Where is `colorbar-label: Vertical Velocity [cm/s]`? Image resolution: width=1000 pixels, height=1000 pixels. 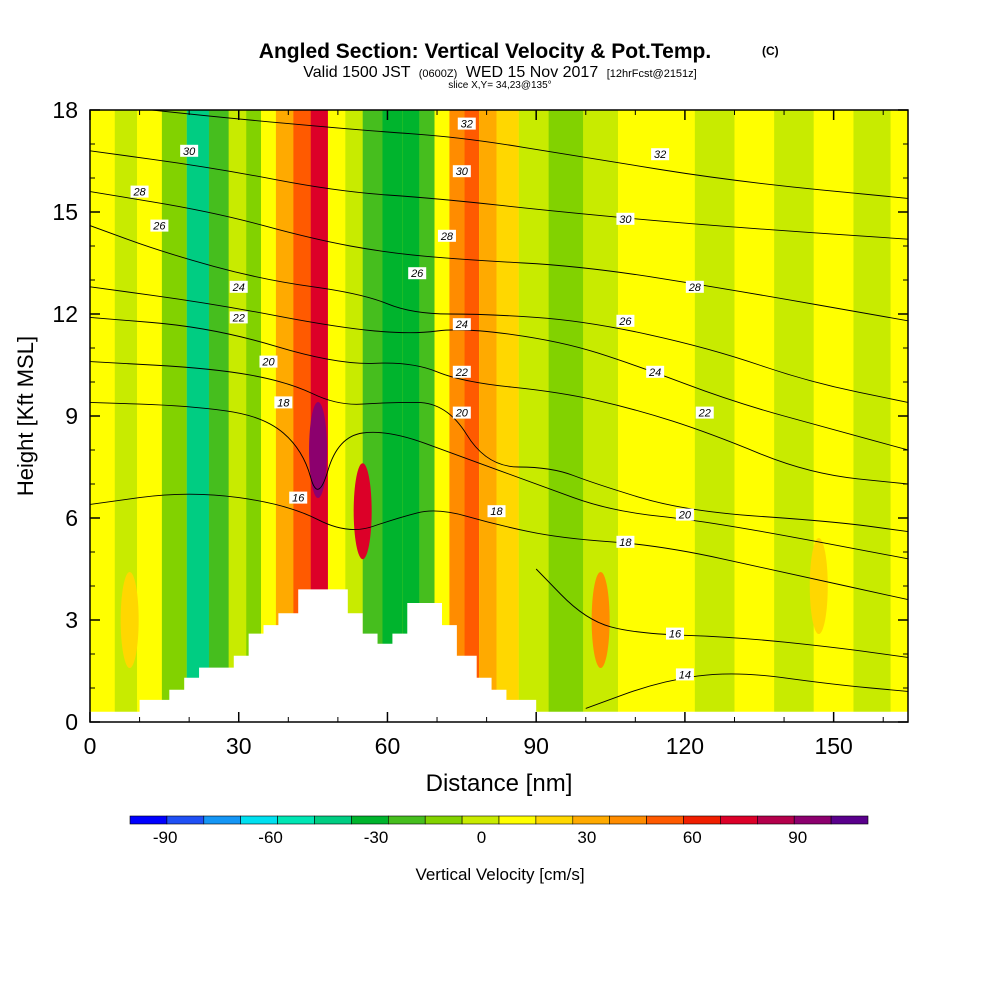 colorbar-label: Vertical Velocity [cm/s] is located at coordinates (499, 874).